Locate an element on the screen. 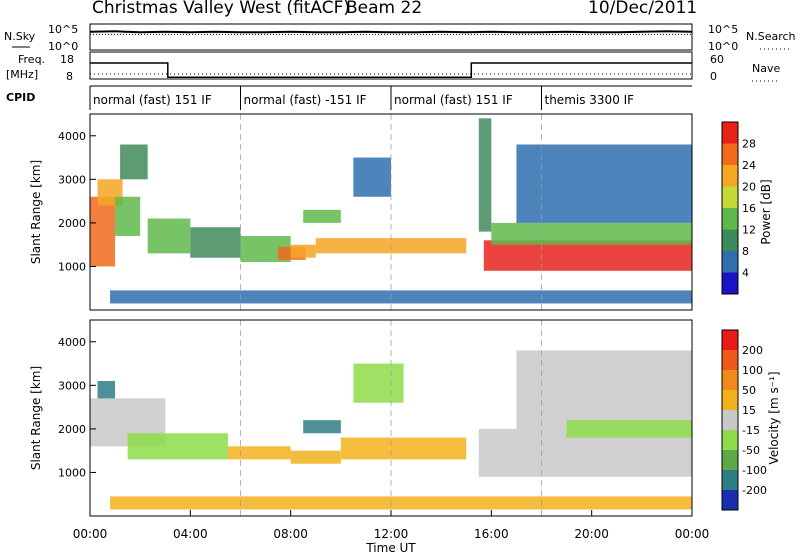 This screenshot has height=554, width=800. power-colorbar-tick-6: 28 is located at coordinates (749, 144).